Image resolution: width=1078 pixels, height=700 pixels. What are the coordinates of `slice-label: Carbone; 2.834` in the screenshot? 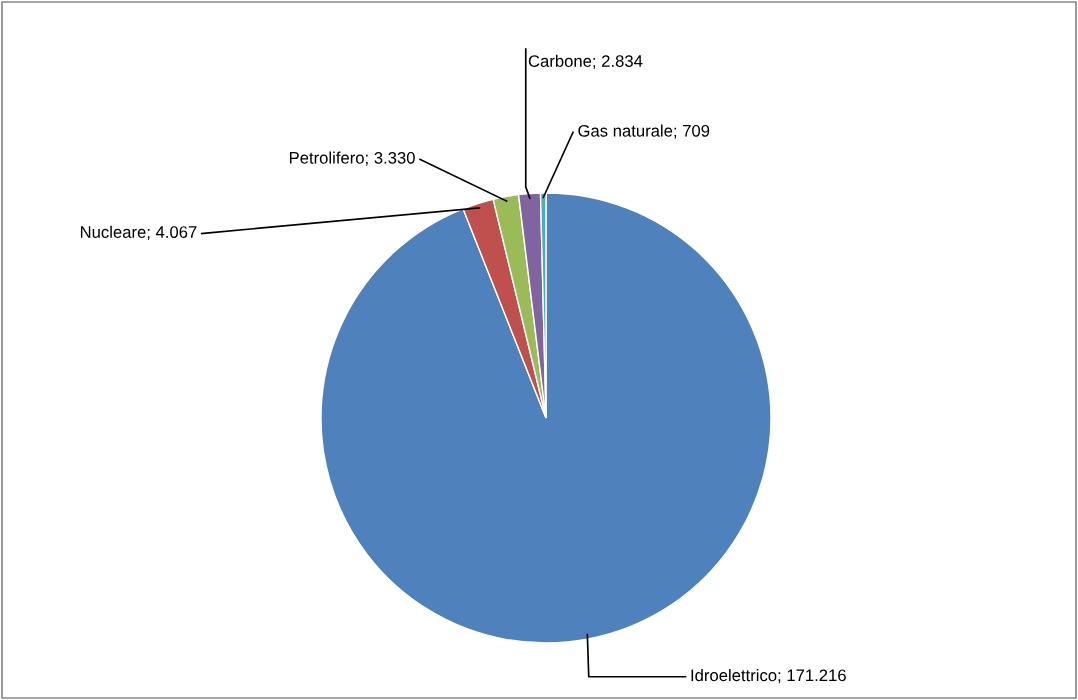 It's located at (585, 61).